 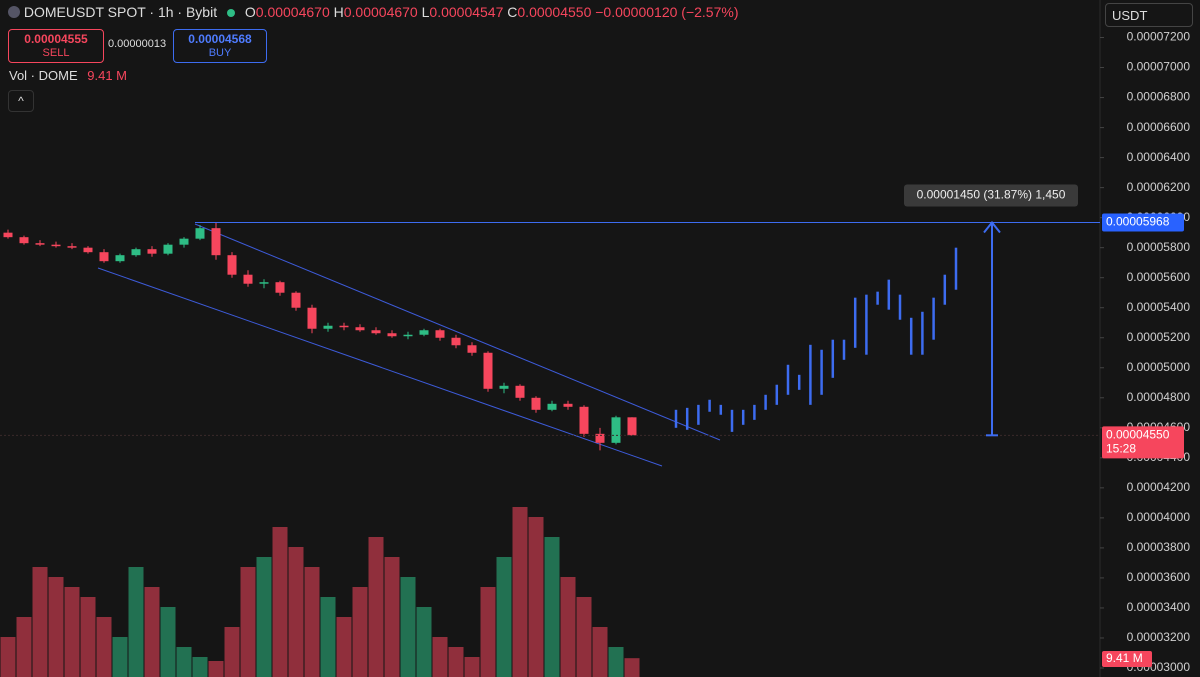 I want to click on y-tick-label: 0.00003200, so click(x=1159, y=637).